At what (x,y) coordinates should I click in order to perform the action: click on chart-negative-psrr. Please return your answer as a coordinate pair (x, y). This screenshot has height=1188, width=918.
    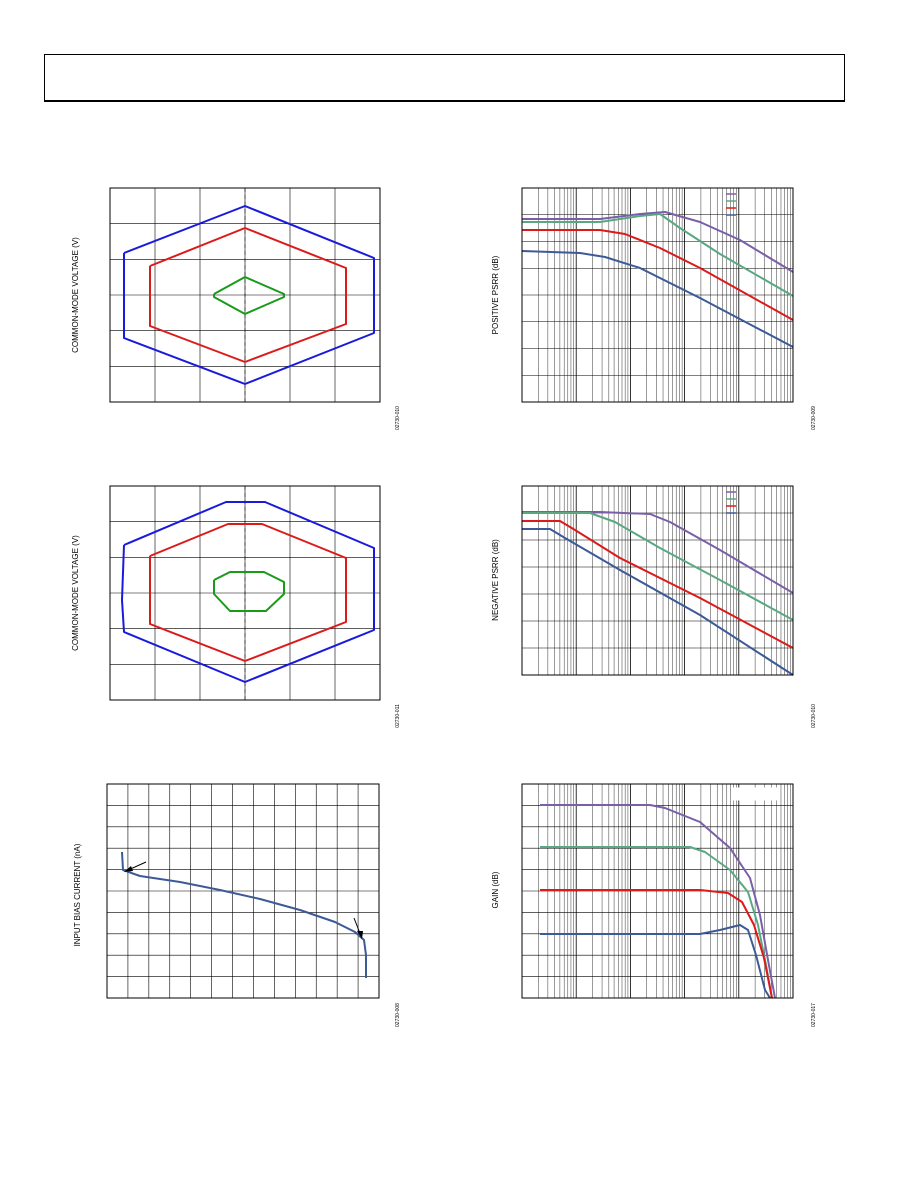
    Looking at the image, I should click on (658, 581).